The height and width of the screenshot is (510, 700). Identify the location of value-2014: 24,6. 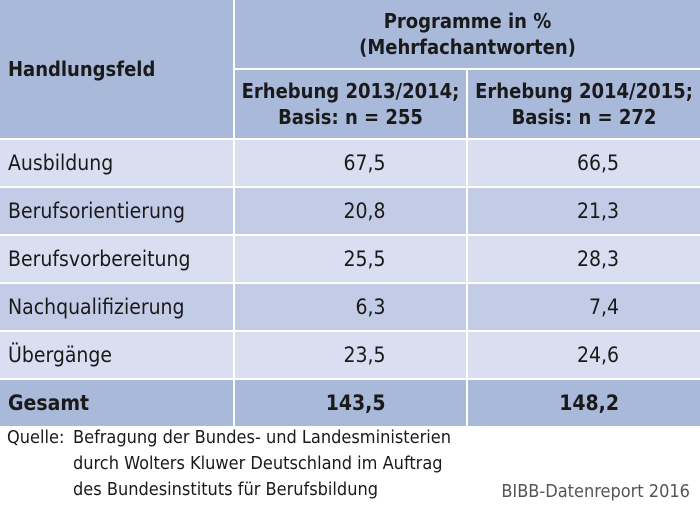
(597, 355).